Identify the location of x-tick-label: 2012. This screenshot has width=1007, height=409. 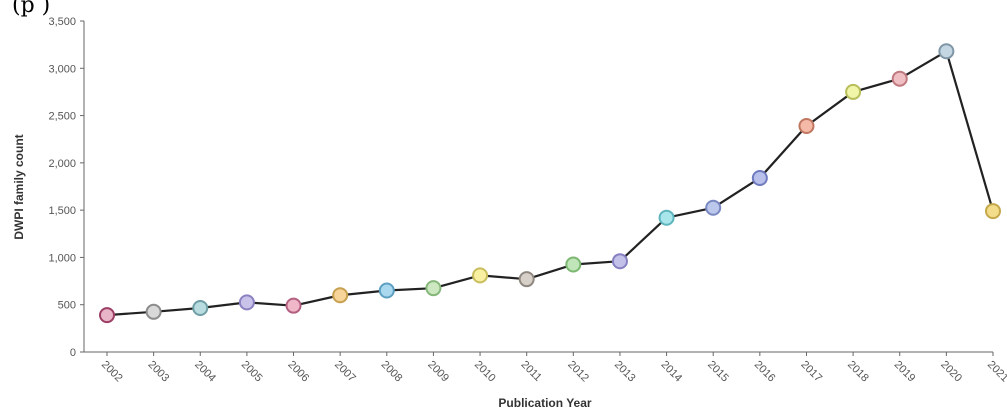
(578, 372).